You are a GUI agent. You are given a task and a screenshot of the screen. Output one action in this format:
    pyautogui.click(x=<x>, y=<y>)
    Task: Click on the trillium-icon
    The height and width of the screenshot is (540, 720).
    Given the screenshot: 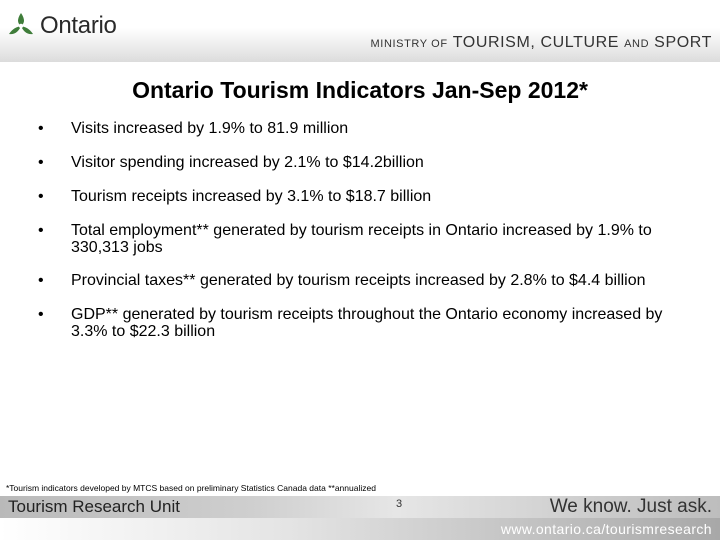 What is the action you would take?
    pyautogui.click(x=21, y=24)
    